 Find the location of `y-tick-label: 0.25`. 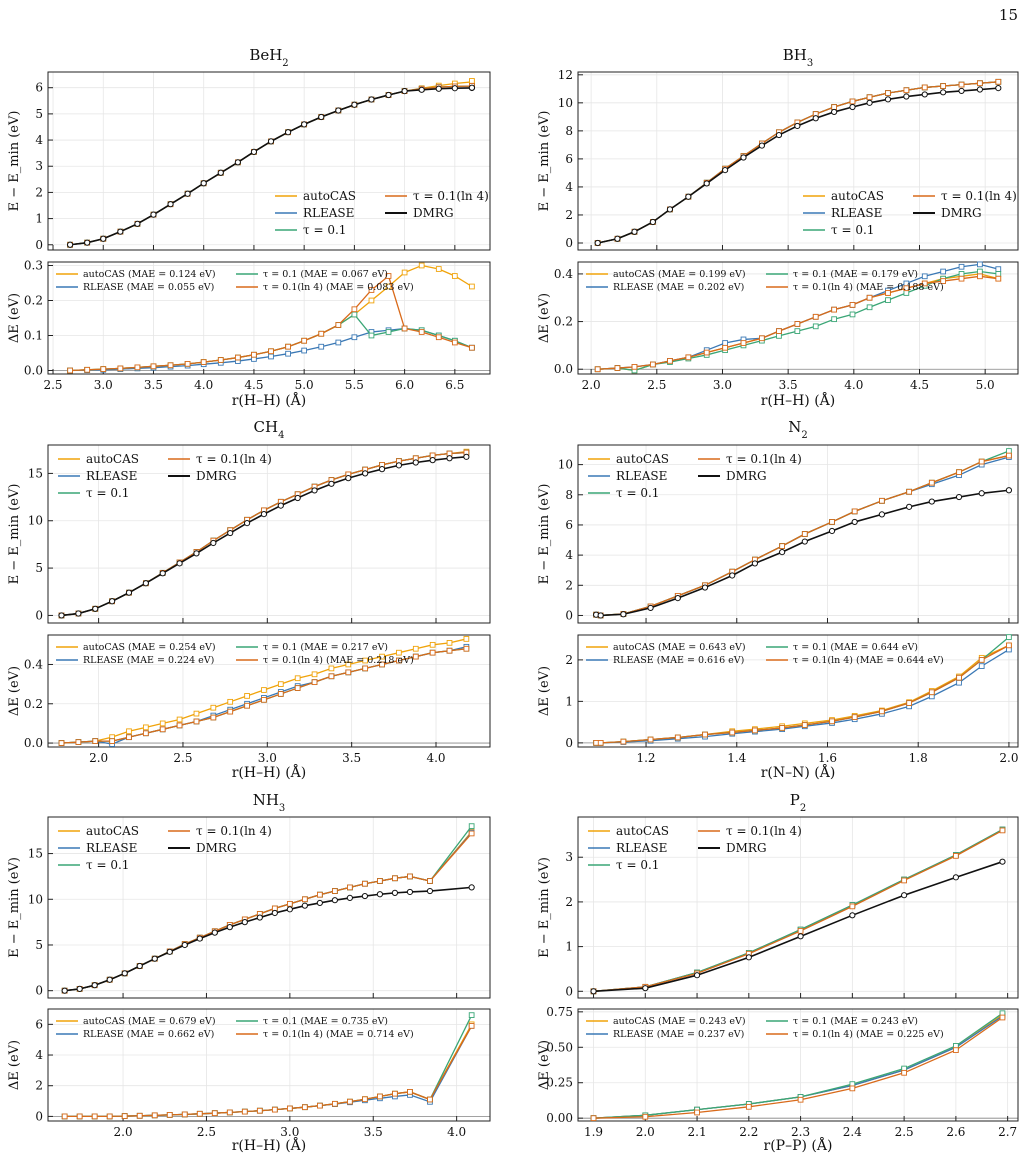

y-tick-label: 0.25 is located at coordinates (559, 1083).